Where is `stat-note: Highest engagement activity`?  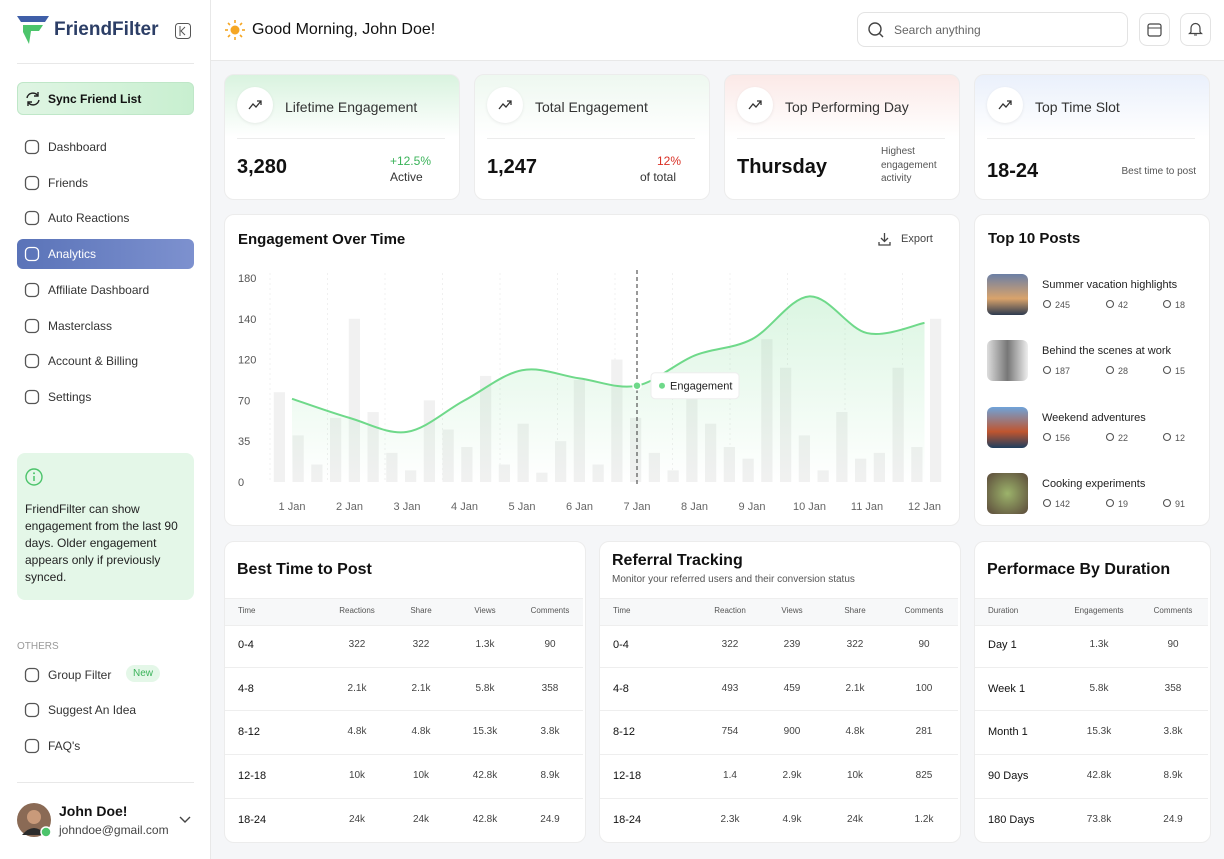 stat-note: Highest engagement activity is located at coordinates (909, 165).